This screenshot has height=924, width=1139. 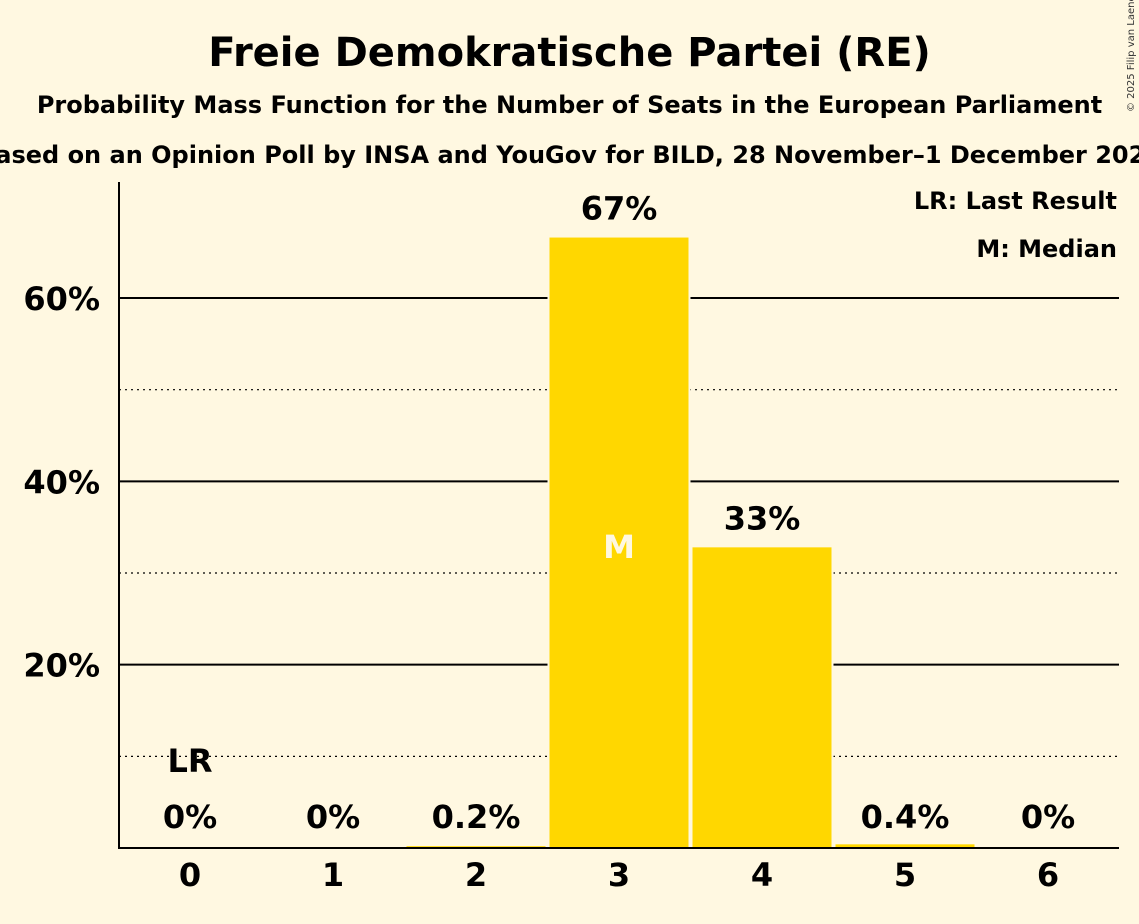 I want to click on value-label-4: 33%, so click(x=762, y=518).